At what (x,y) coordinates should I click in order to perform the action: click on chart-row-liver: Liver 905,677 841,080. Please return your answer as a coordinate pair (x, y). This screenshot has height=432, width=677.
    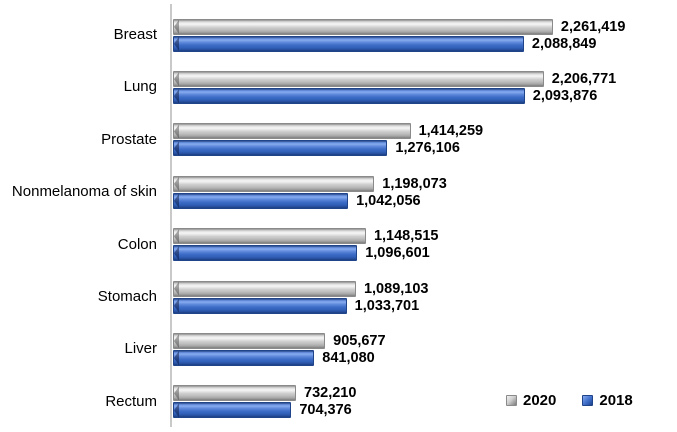
    Looking at the image, I should click on (338, 349).